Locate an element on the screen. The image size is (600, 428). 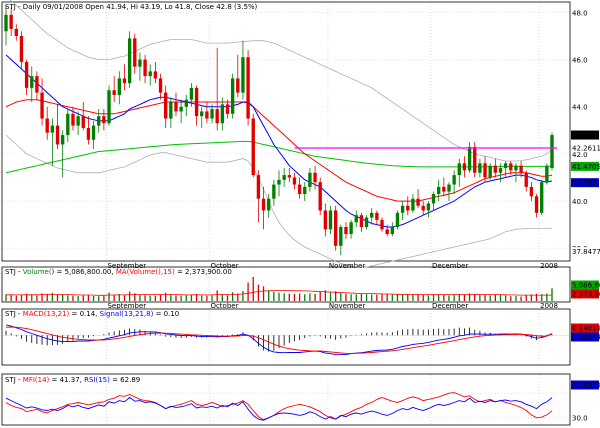
price-badge: 41.4705 is located at coordinates (586, 167).